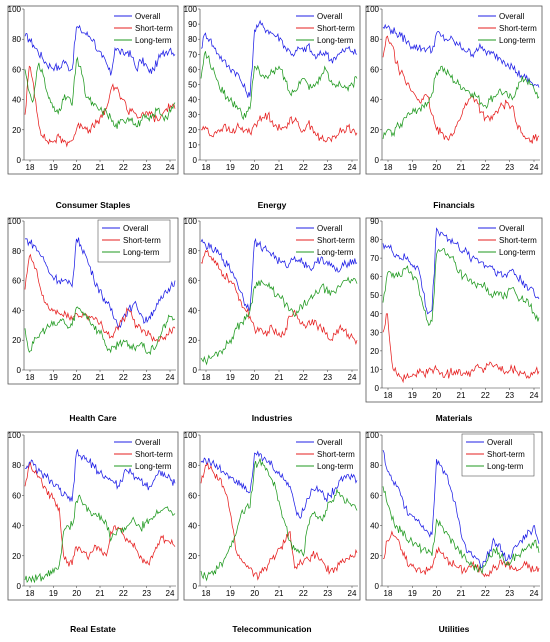 This screenshot has height=642, width=550. I want to click on y-tick-label: 70, so click(192, 54).